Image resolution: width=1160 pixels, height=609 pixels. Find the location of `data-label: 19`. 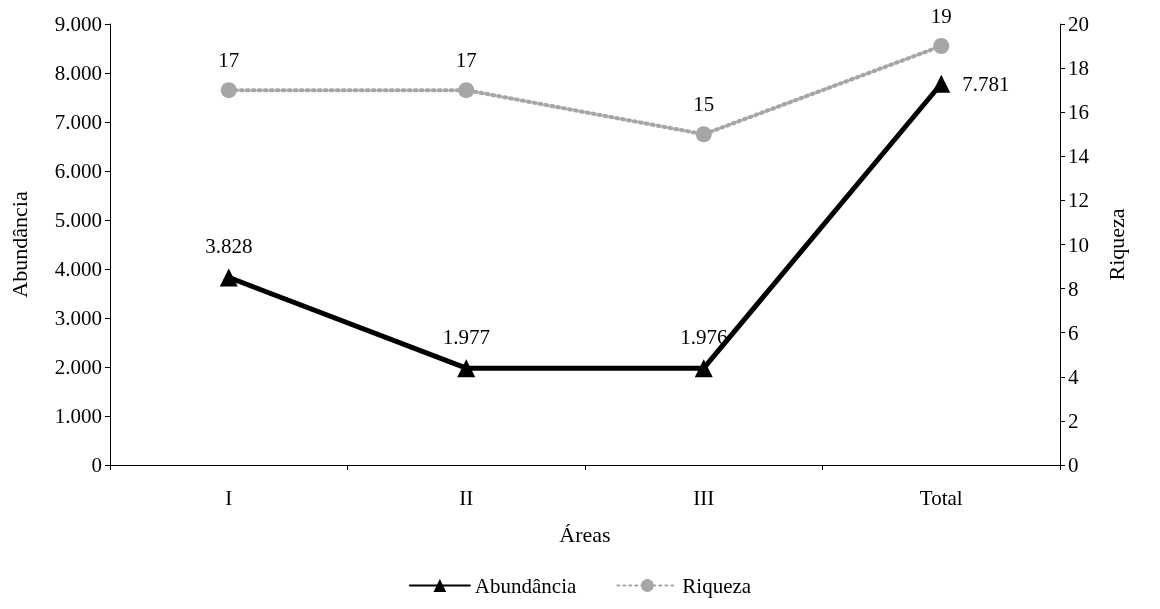

data-label: 19 is located at coordinates (941, 15).